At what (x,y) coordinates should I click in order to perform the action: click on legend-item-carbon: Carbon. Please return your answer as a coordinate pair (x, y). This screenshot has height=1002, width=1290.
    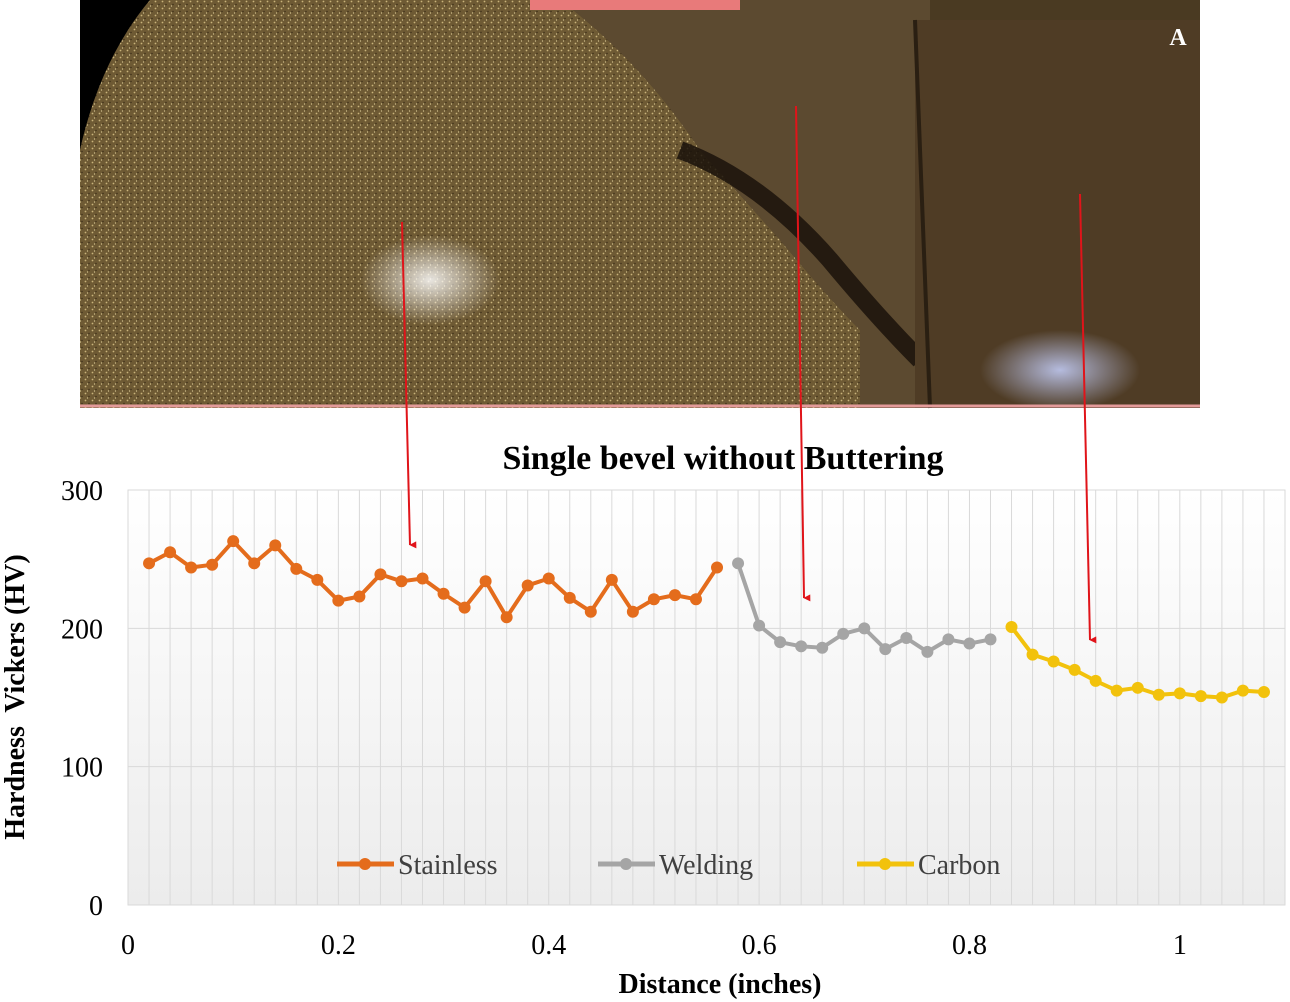
    Looking at the image, I should click on (928, 865).